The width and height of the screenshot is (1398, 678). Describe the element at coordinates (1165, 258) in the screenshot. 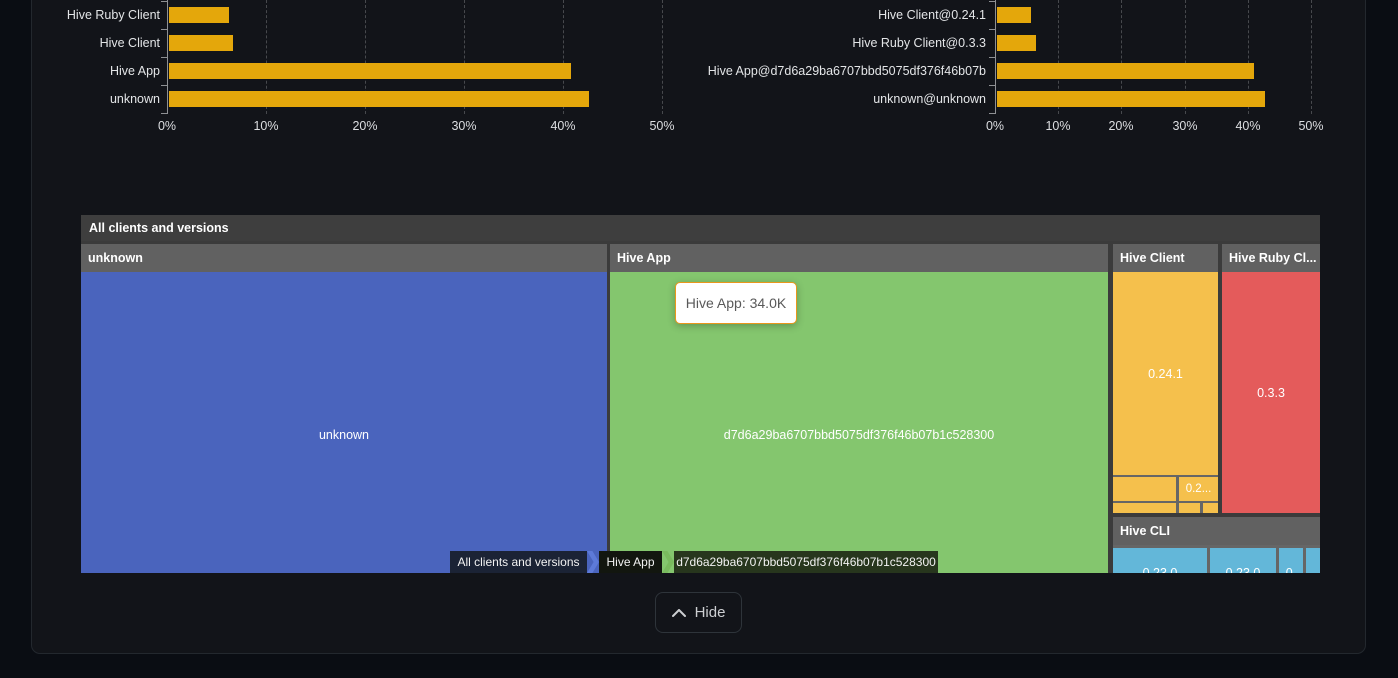

I see `treemap-section-header: Hive Client` at that location.